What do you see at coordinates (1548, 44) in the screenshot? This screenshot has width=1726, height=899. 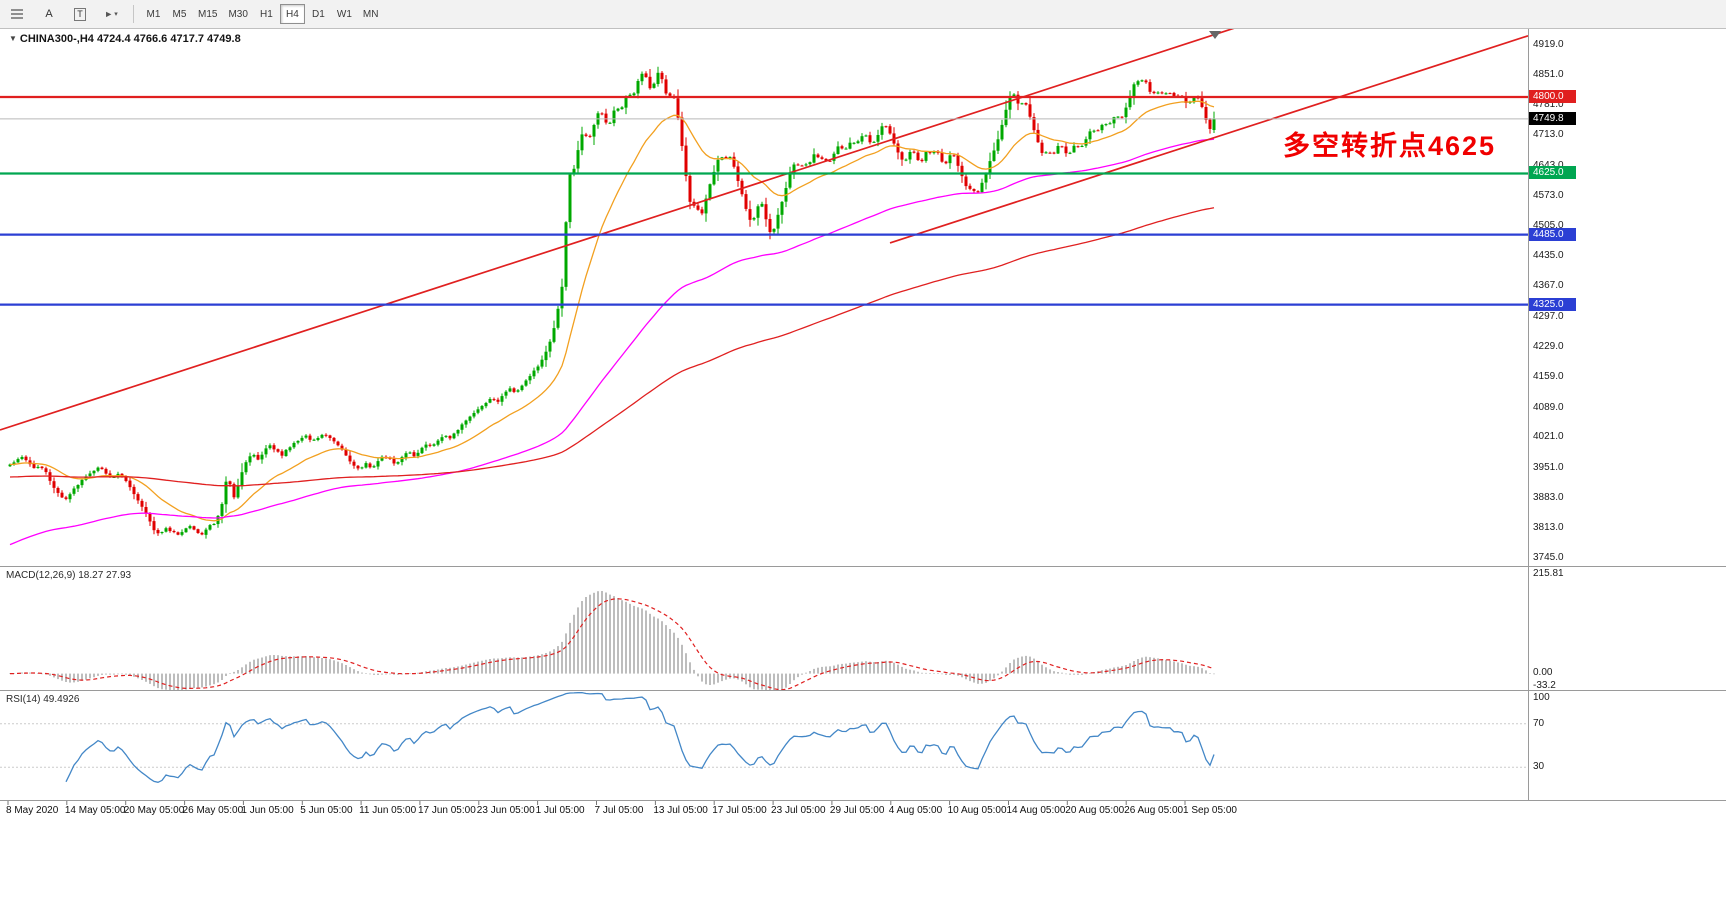 I see `price-scale-label: 4919.0` at bounding box center [1548, 44].